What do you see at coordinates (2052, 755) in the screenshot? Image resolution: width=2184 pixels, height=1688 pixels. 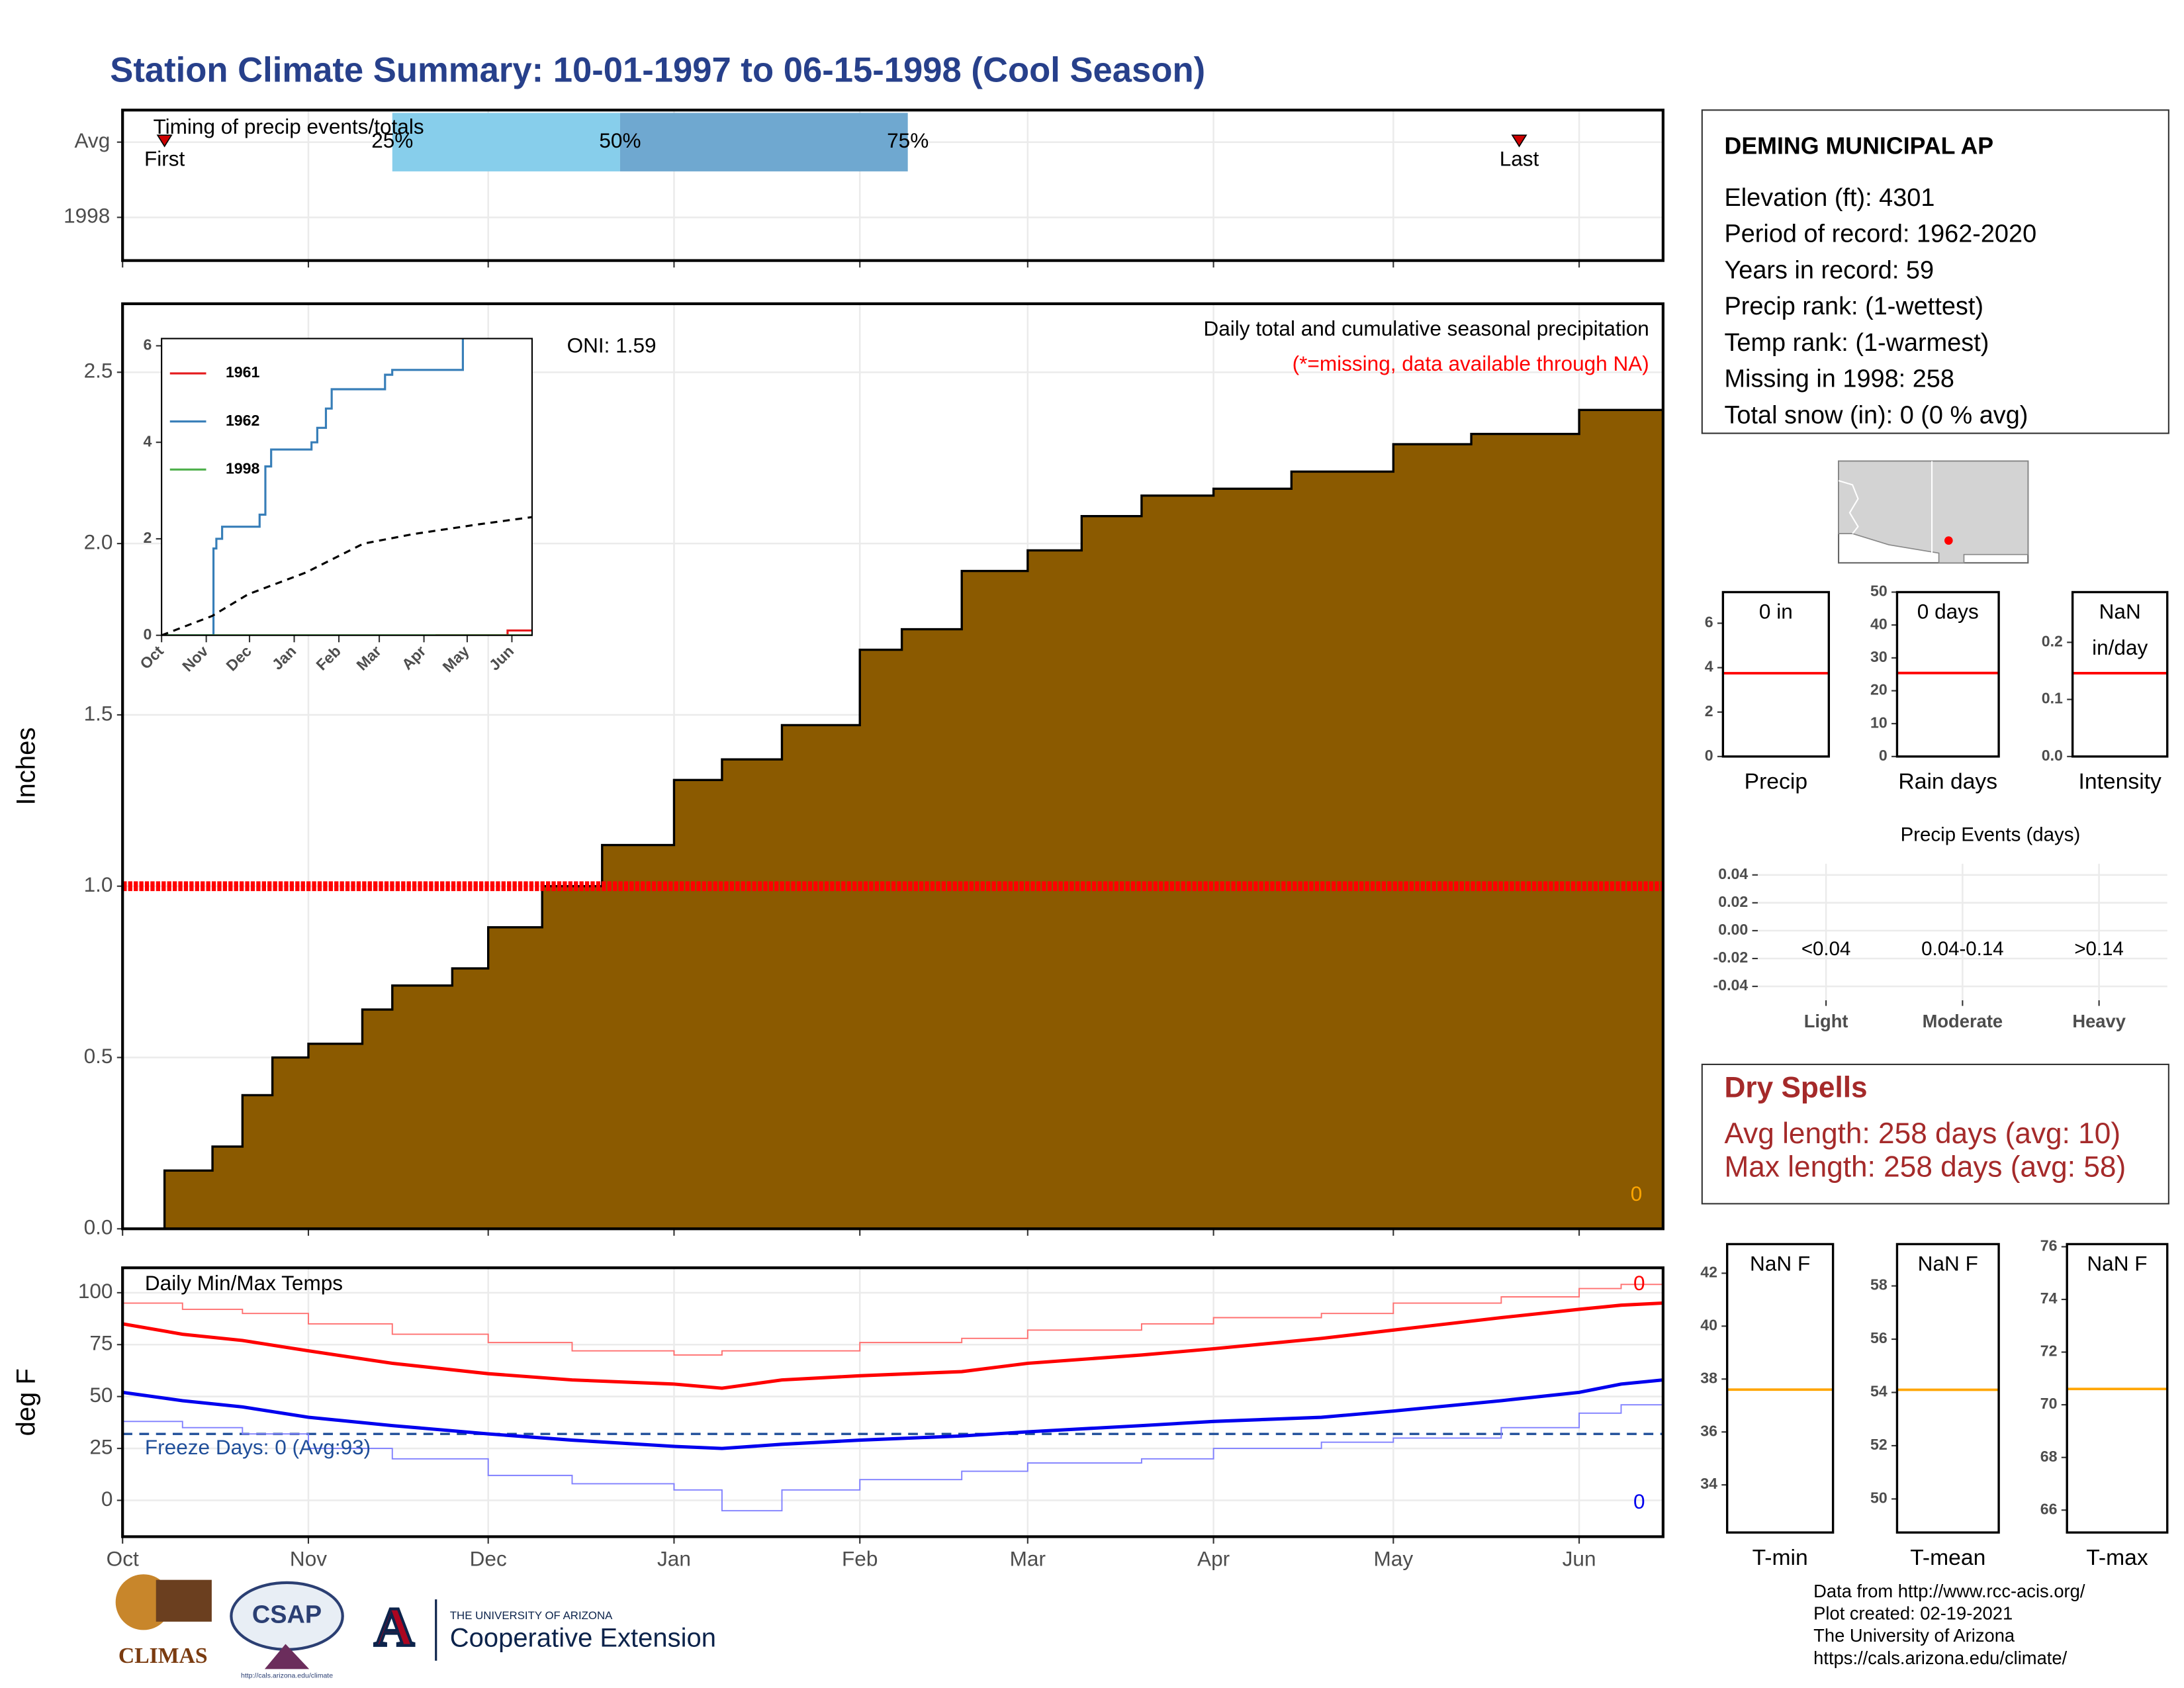 I see `y-tick-label: 0.0` at bounding box center [2052, 755].